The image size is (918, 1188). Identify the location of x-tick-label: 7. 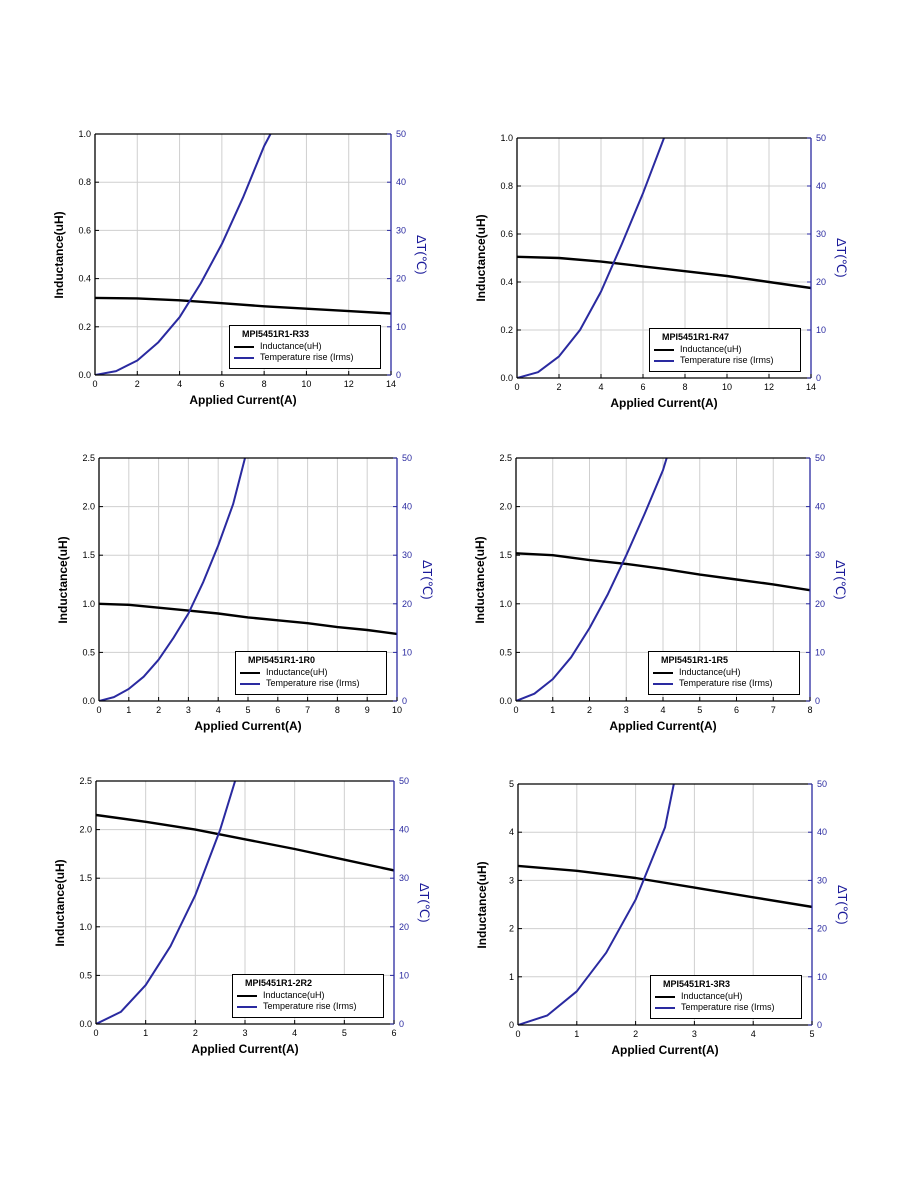
(773, 710).